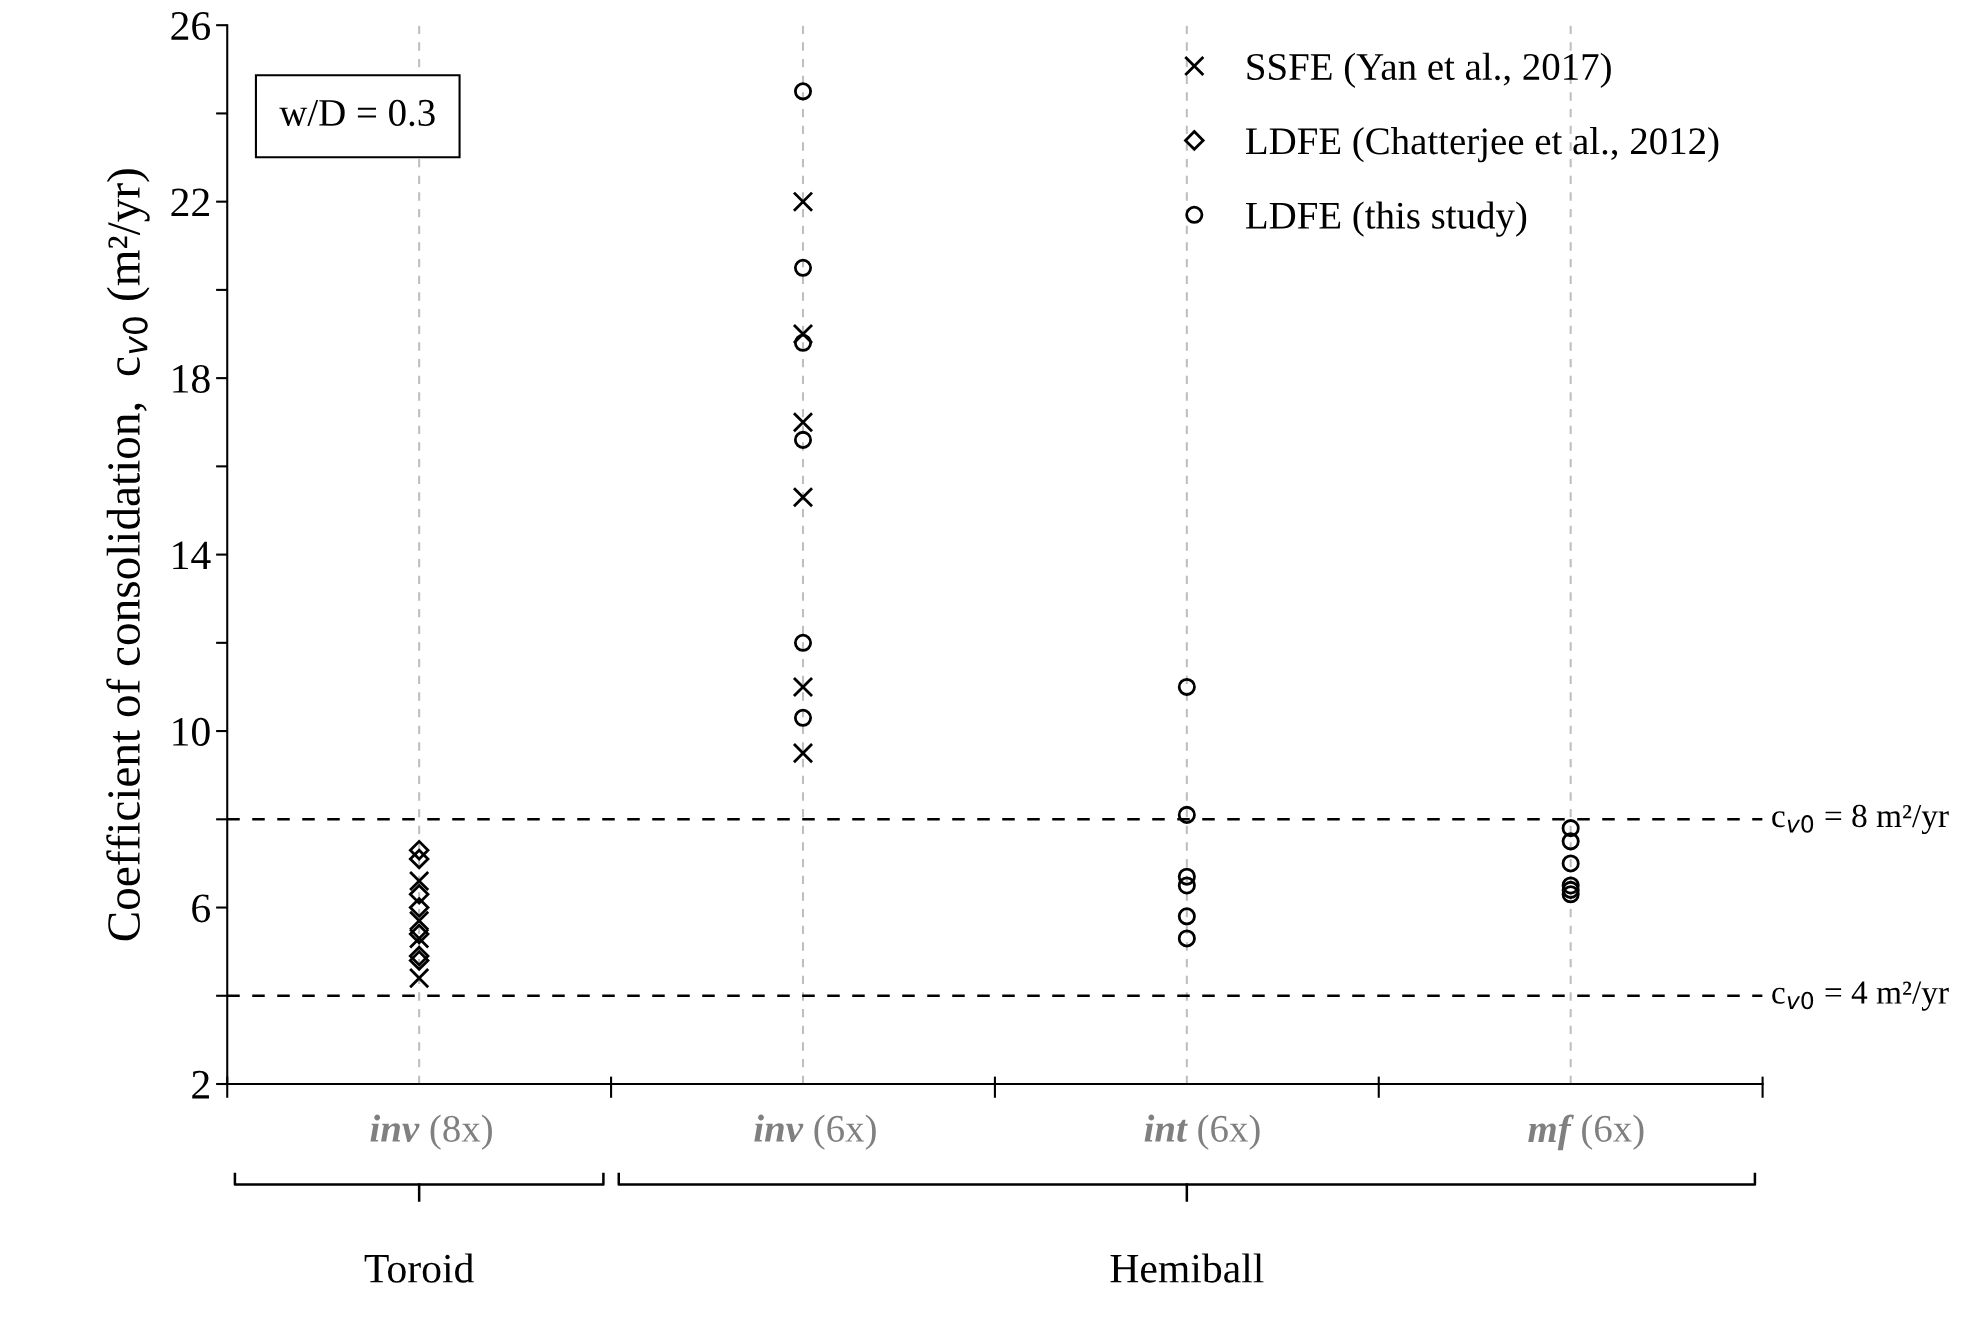 The image size is (1976, 1326). What do you see at coordinates (201, 908) in the screenshot?
I see `y-tick-label: 6` at bounding box center [201, 908].